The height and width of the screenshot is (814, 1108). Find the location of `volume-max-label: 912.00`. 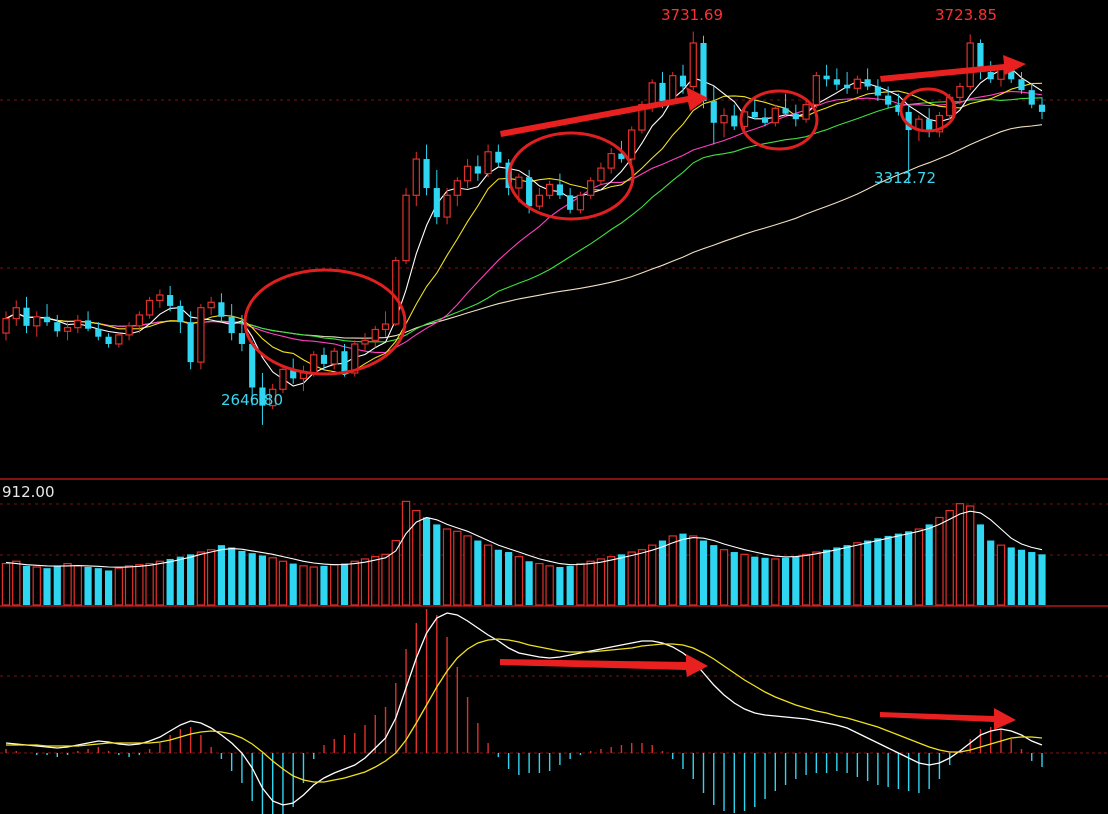

volume-max-label: 912.00 is located at coordinates (28, 492).